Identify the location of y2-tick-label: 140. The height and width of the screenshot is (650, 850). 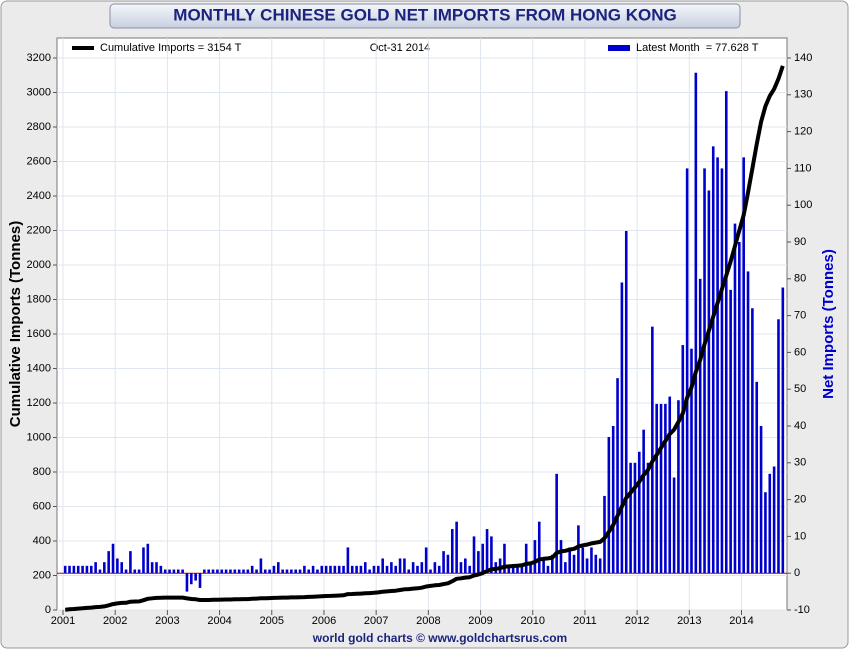
(803, 58).